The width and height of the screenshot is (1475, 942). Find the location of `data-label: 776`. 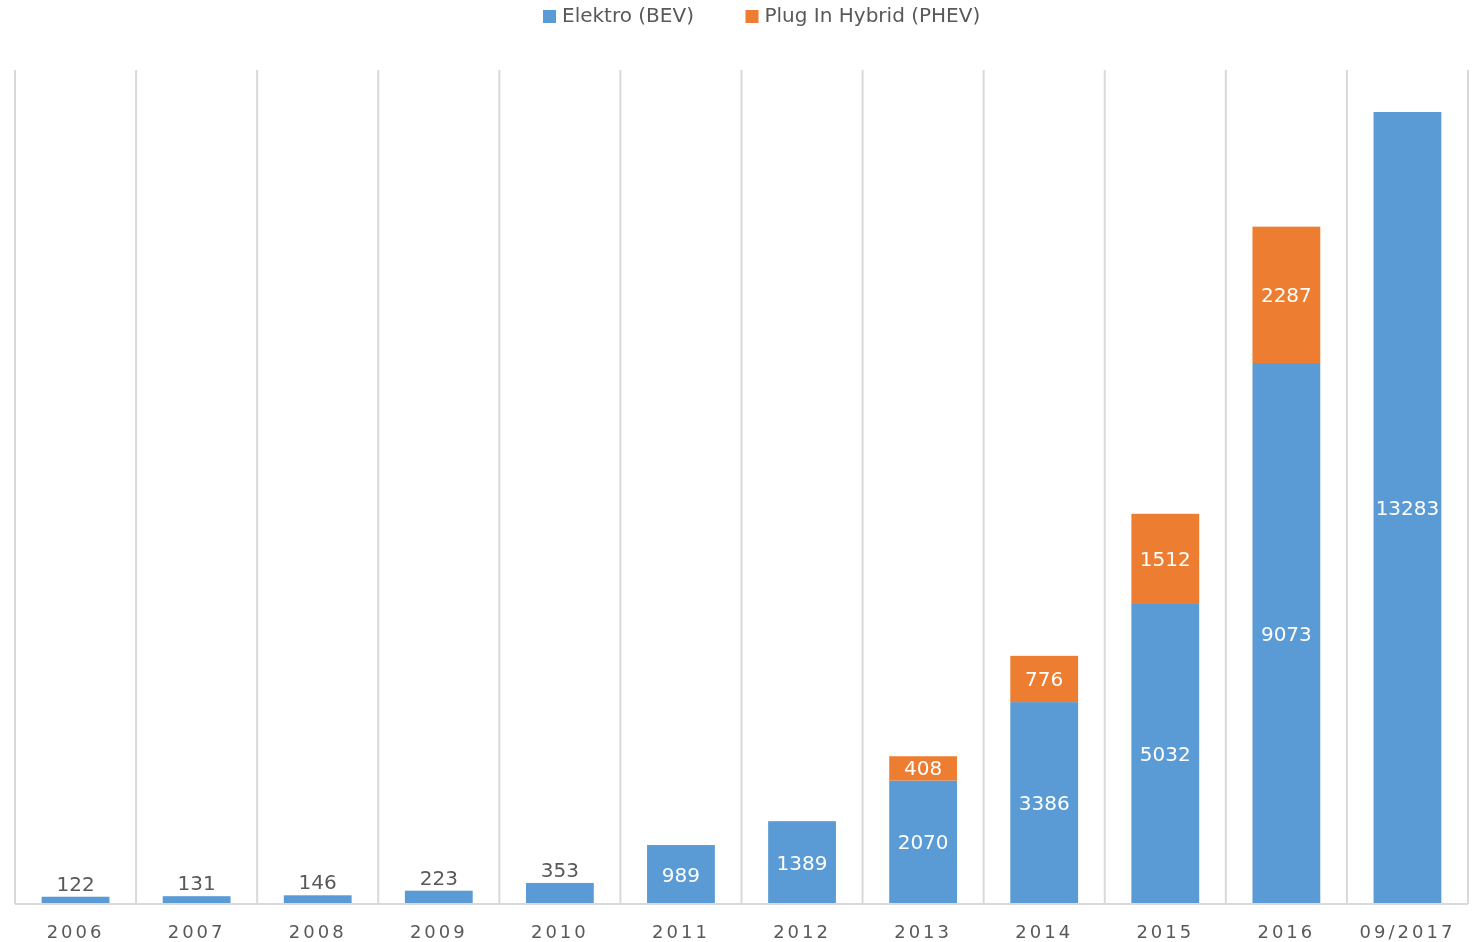

data-label: 776 is located at coordinates (1044, 678).